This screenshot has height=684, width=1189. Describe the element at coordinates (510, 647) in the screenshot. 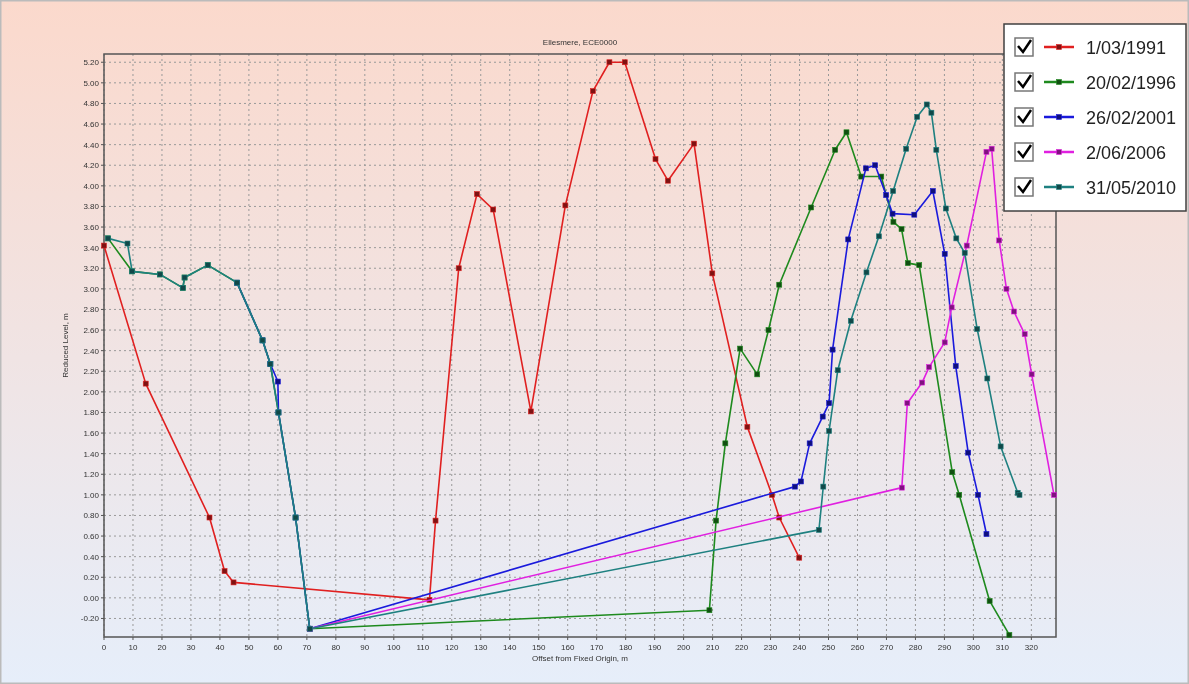

I see `x-tick-label: 140` at that location.